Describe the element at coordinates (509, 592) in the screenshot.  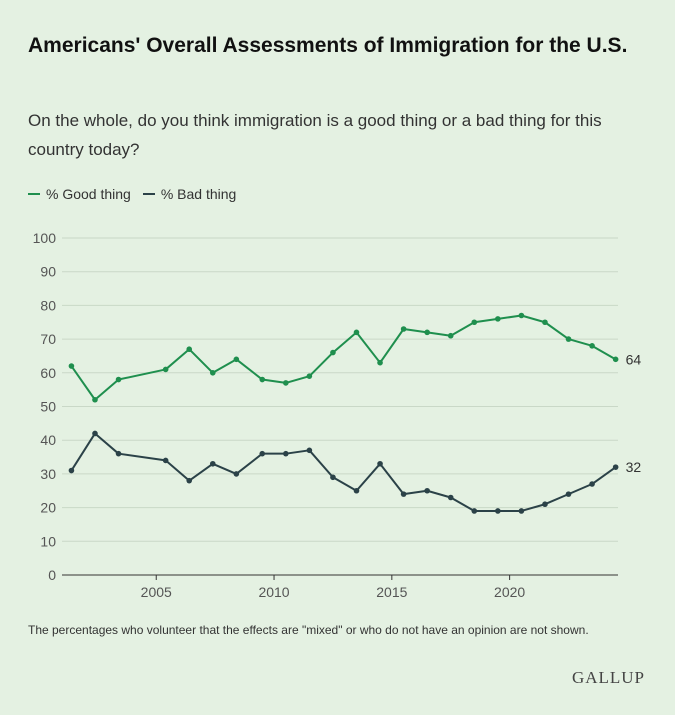
I see `x-tick-label: 2020` at that location.